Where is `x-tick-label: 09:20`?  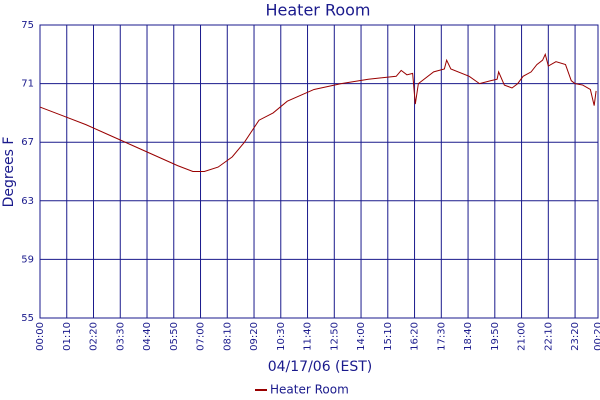 x-tick-label: 09:20 is located at coordinates (254, 336).